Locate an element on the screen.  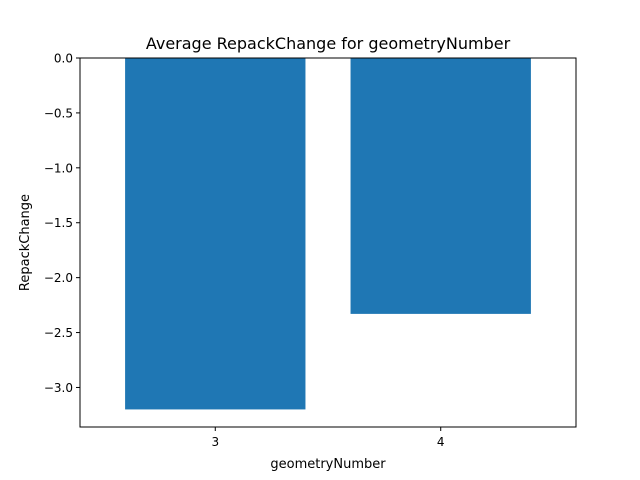
y-tick-label: −1.5 is located at coordinates (58, 223).